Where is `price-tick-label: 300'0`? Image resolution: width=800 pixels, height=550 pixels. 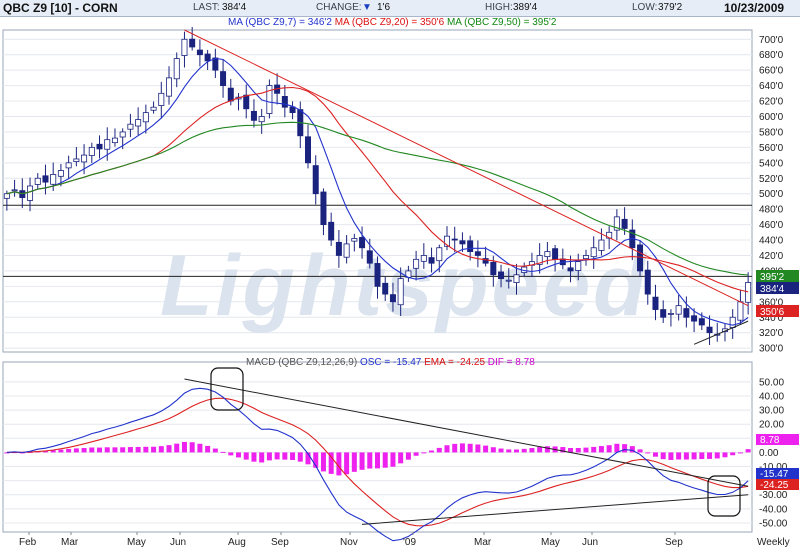 price-tick-label: 300'0 is located at coordinates (771, 349).